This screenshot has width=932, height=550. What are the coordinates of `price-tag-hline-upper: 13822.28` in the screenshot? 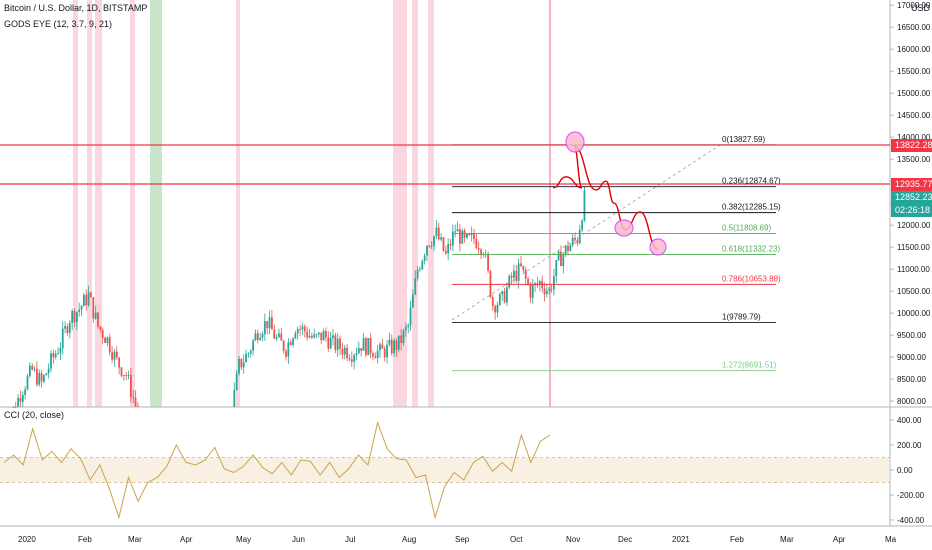 It's located at (911, 145).